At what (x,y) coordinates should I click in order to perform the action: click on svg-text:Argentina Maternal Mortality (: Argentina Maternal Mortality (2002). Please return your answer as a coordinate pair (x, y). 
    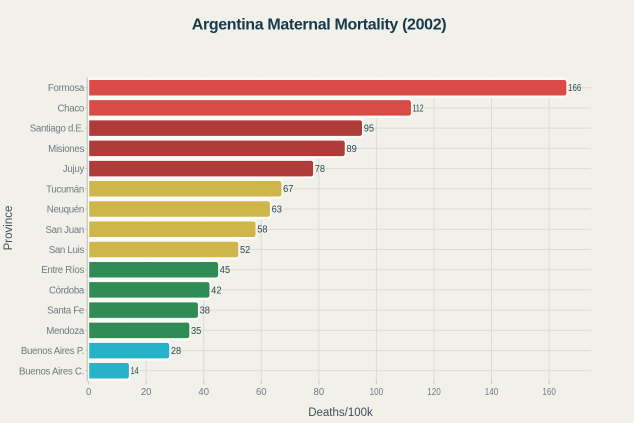
    Looking at the image, I should click on (319, 24).